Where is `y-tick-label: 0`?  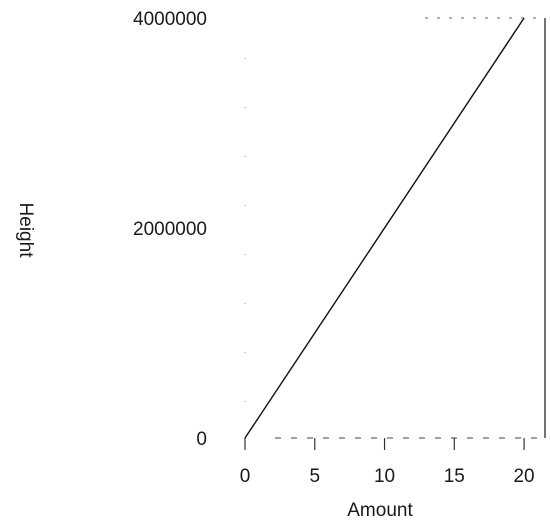
y-tick-label: 0 is located at coordinates (201, 439).